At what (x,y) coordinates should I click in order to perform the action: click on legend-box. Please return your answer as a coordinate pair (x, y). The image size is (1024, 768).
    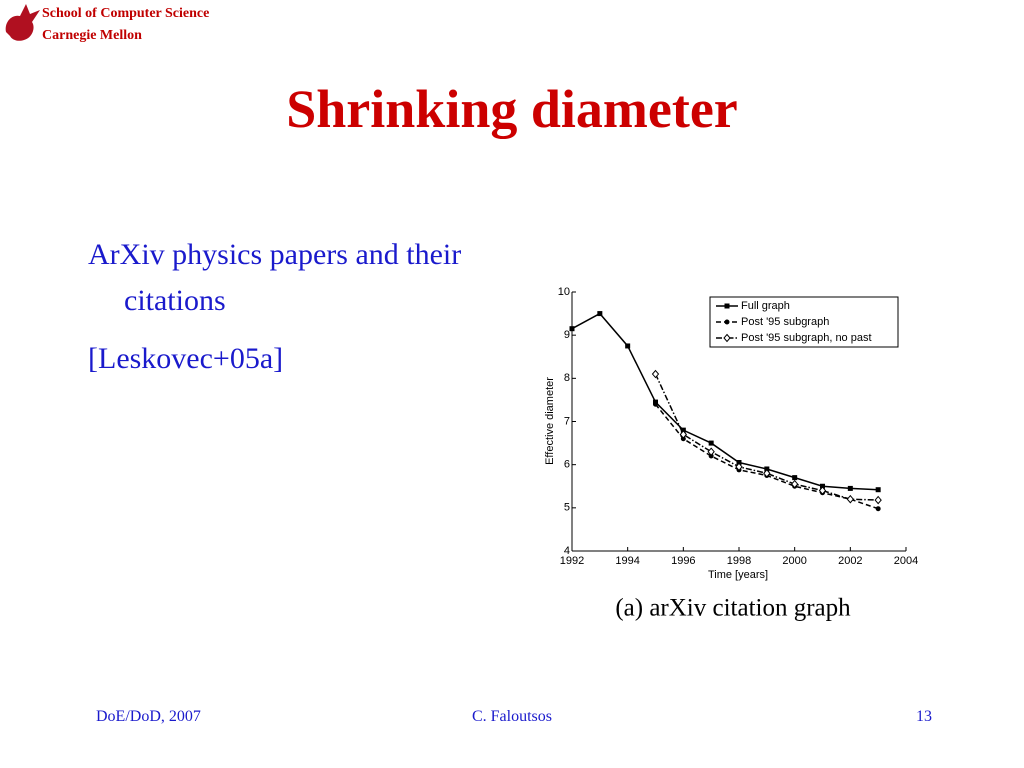
    Looking at the image, I should click on (804, 322).